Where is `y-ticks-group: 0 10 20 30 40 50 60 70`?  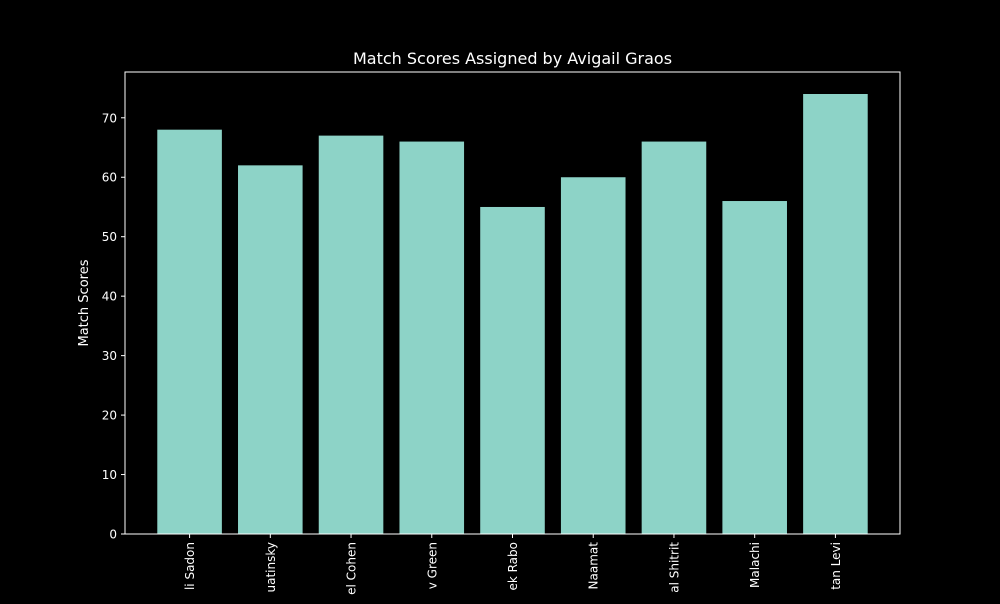
y-ticks-group: 0 10 20 30 40 50 60 70 is located at coordinates (113, 326).